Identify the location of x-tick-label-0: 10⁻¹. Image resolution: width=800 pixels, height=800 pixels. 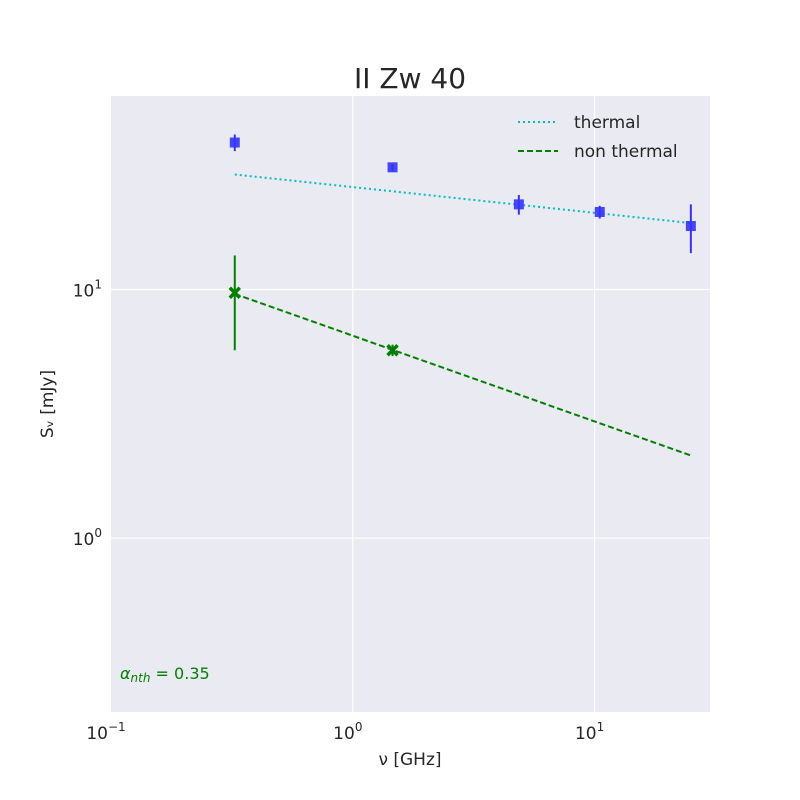
(105, 732).